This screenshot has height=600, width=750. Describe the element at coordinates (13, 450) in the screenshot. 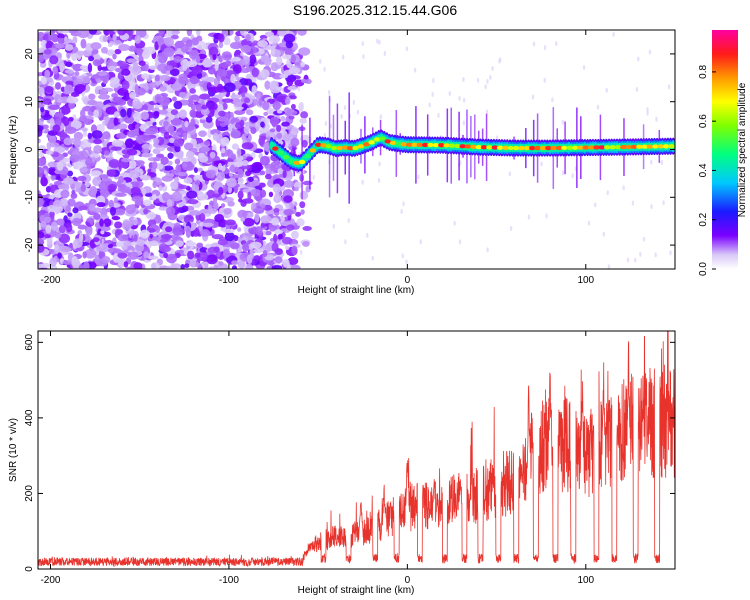

I see `snr-y-label: SNR (10 * v/v)` at that location.